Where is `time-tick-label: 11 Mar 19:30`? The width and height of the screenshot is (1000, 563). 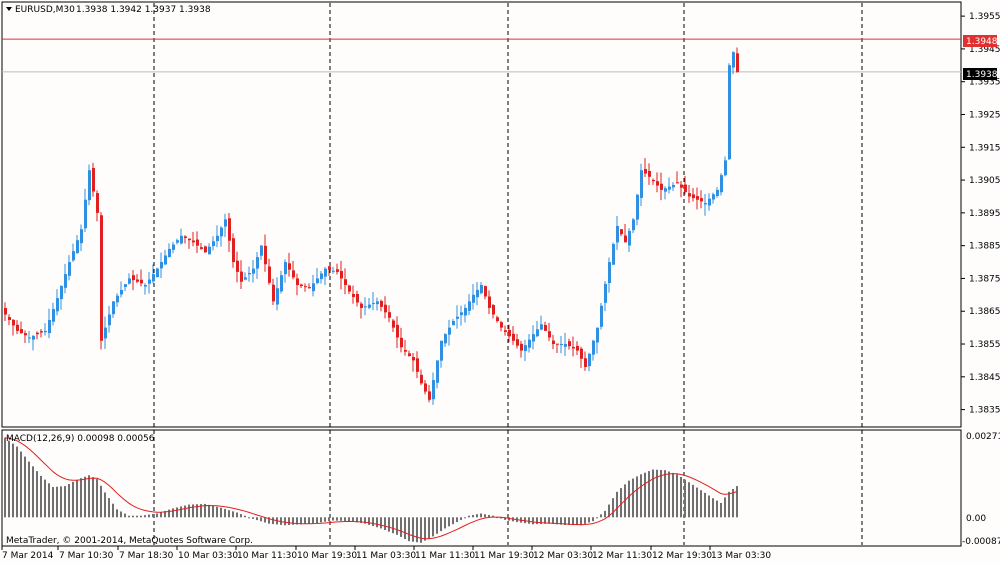 time-tick-label: 11 Mar 19:30 is located at coordinates (504, 556).